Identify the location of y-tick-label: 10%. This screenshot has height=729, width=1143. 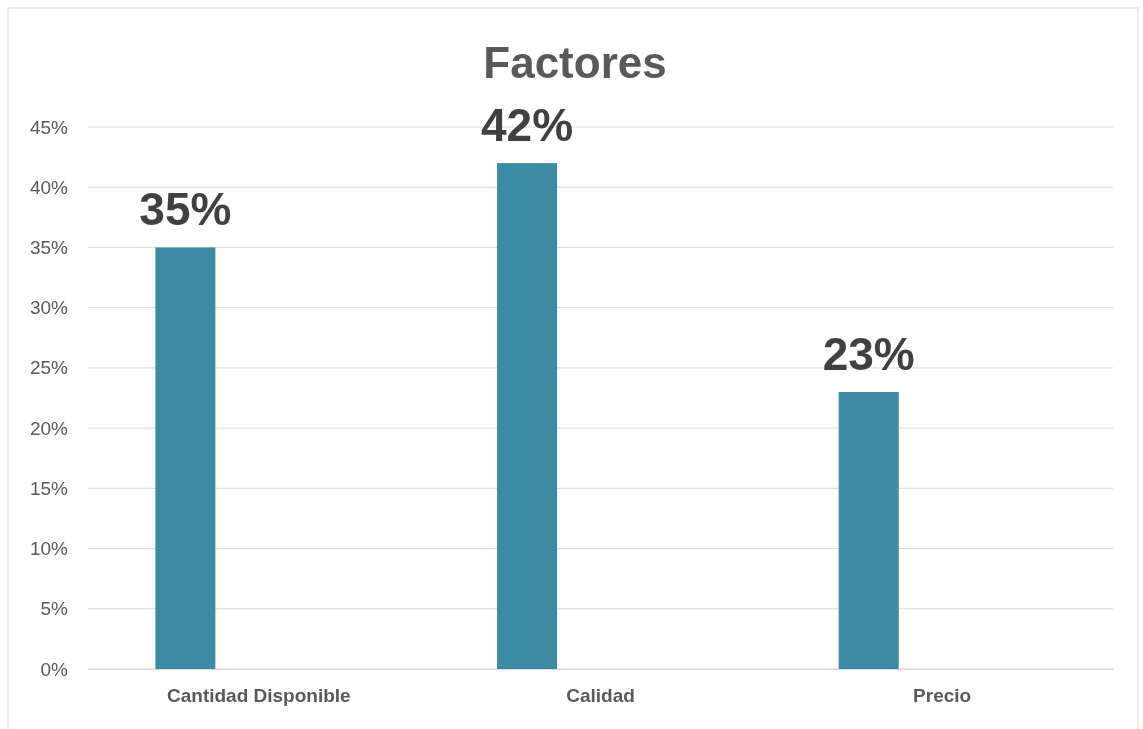
(49, 549).